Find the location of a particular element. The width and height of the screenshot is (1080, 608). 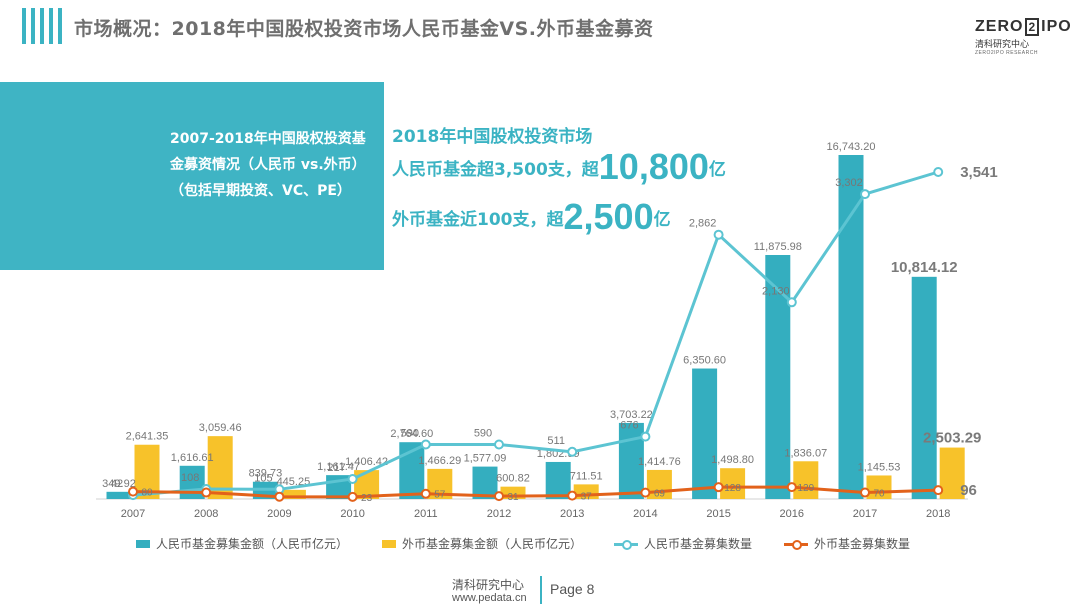

data-label-rmb-count: 217 is located at coordinates (336, 468).